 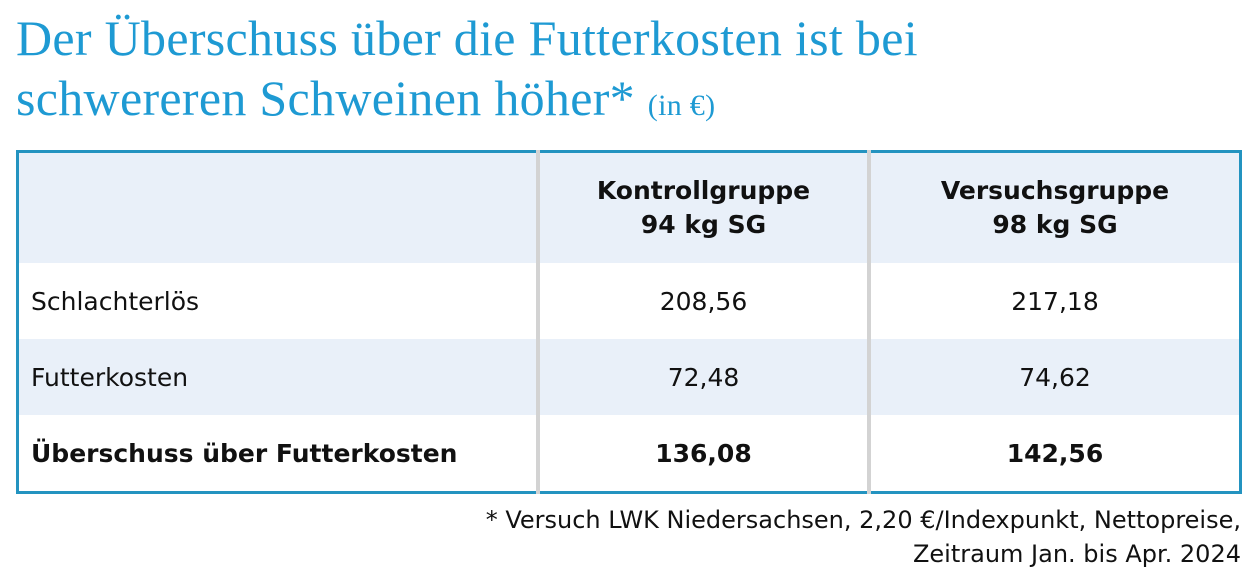 What do you see at coordinates (325, 98) in the screenshot?
I see `title-text: schwereren Schweinen höher*` at bounding box center [325, 98].